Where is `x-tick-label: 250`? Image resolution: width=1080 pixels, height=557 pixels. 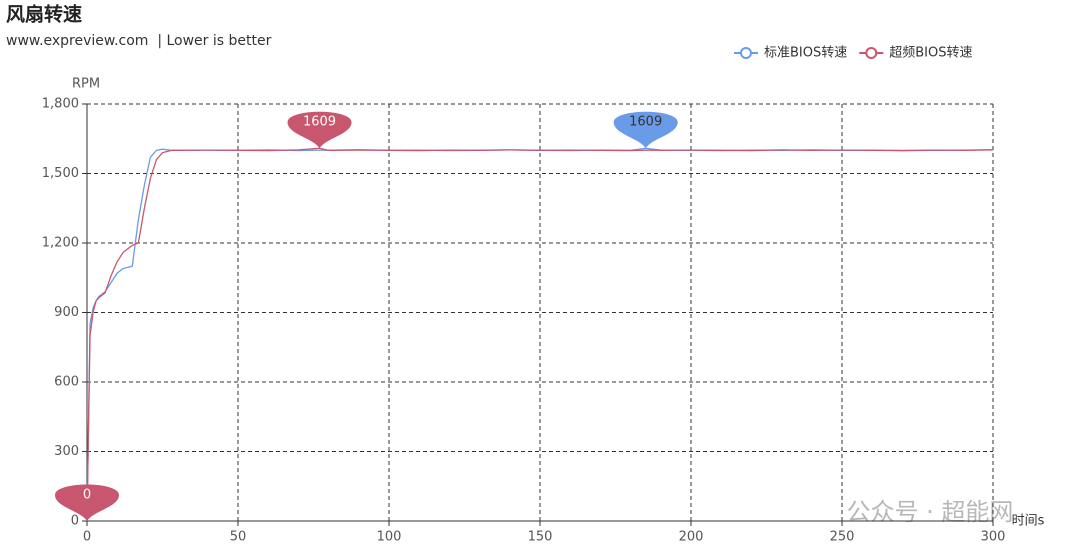 x-tick-label: 250 is located at coordinates (842, 537).